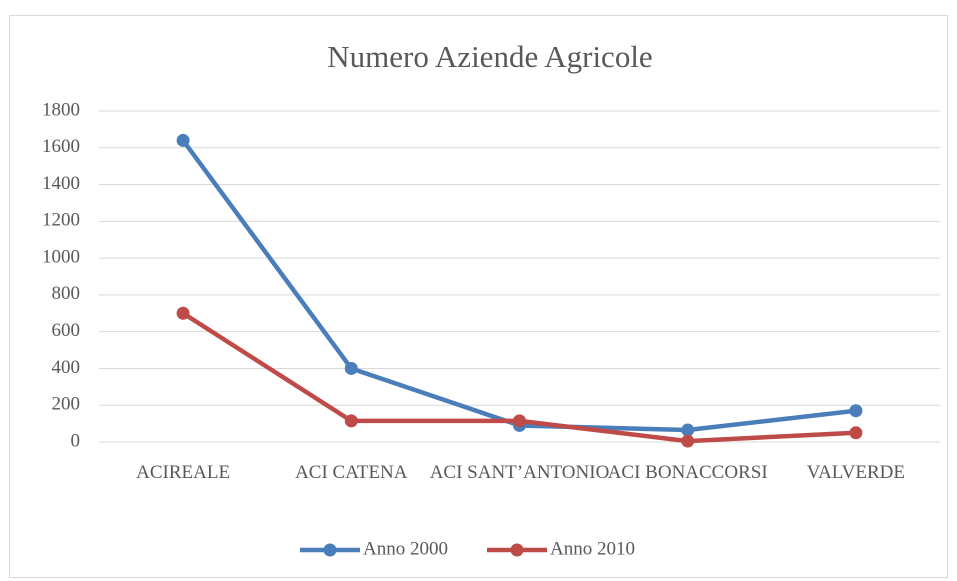 Image resolution: width=957 pixels, height=581 pixels. What do you see at coordinates (519, 472) in the screenshot?
I see `x-tick-label: ACI SANT’ANTONIO` at bounding box center [519, 472].